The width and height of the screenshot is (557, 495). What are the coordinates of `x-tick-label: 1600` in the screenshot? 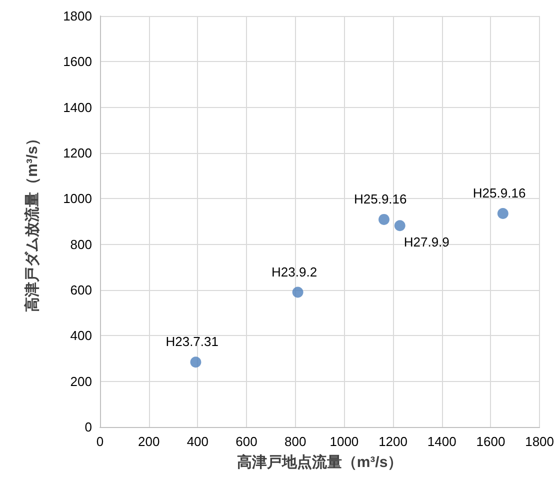 It's located at (491, 441).